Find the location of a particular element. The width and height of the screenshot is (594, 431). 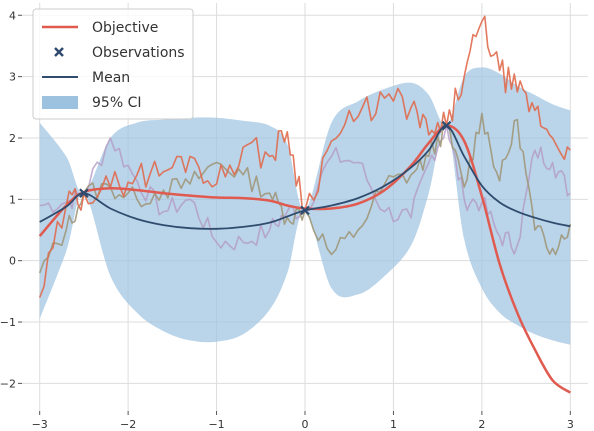

legend-frame is located at coordinates (113, 64).